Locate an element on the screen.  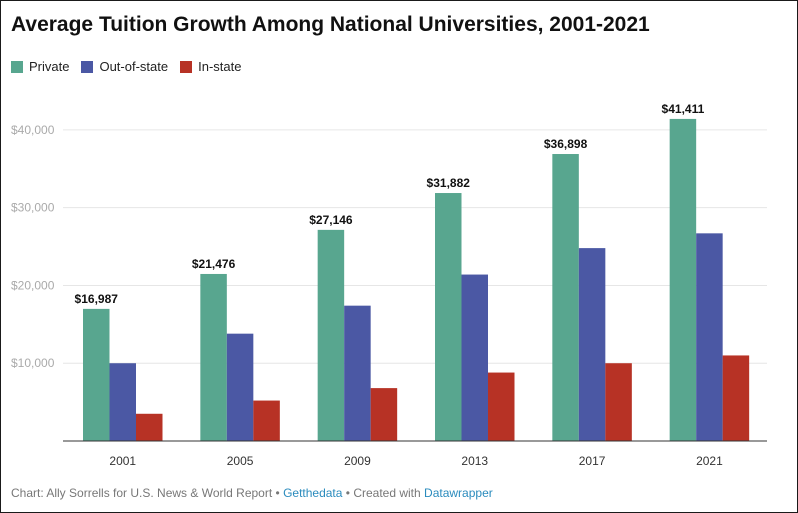
y-tick-label: $20,000 is located at coordinates (33, 285).